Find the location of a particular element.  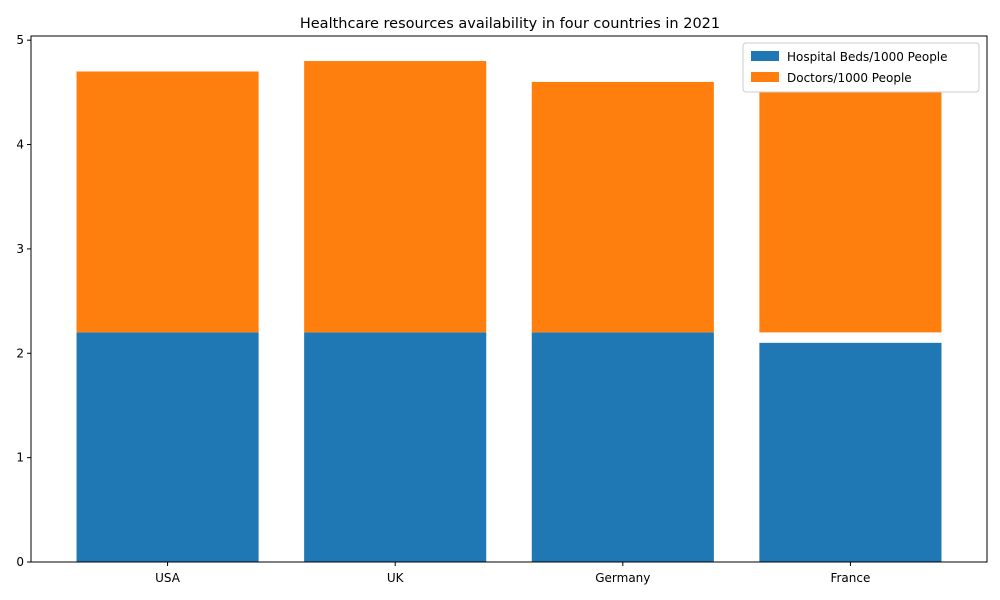

x-tick-label-germany: Germany is located at coordinates (622, 578).